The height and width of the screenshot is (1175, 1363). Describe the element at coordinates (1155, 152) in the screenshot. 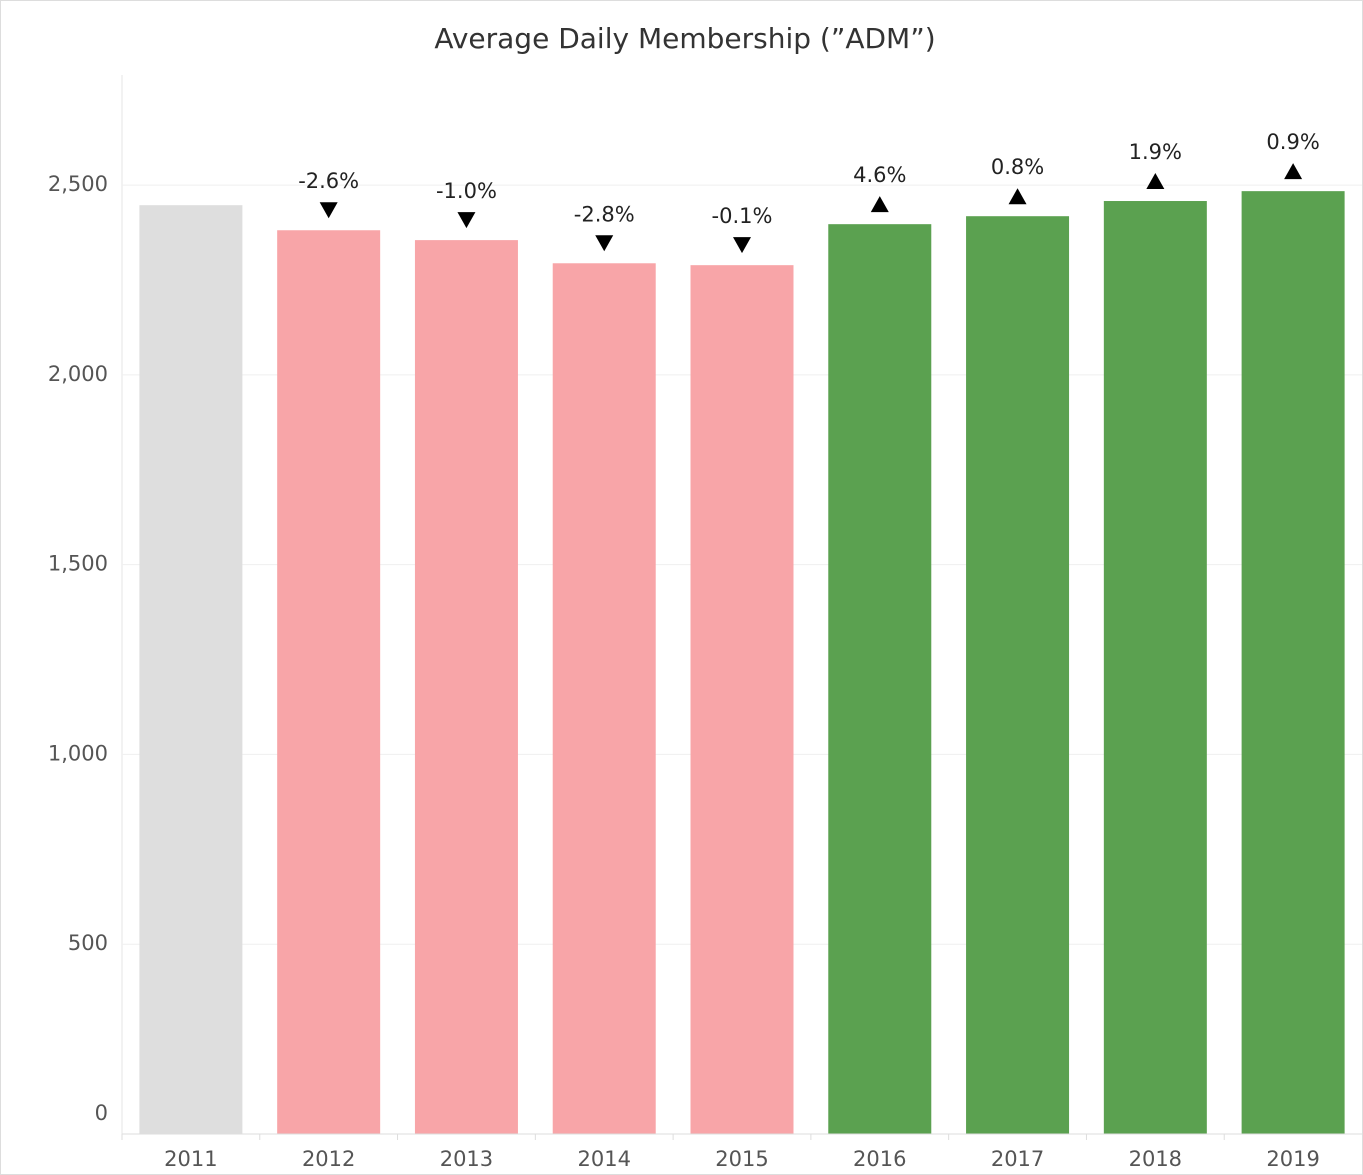

I see `change-label: 1.9%` at that location.